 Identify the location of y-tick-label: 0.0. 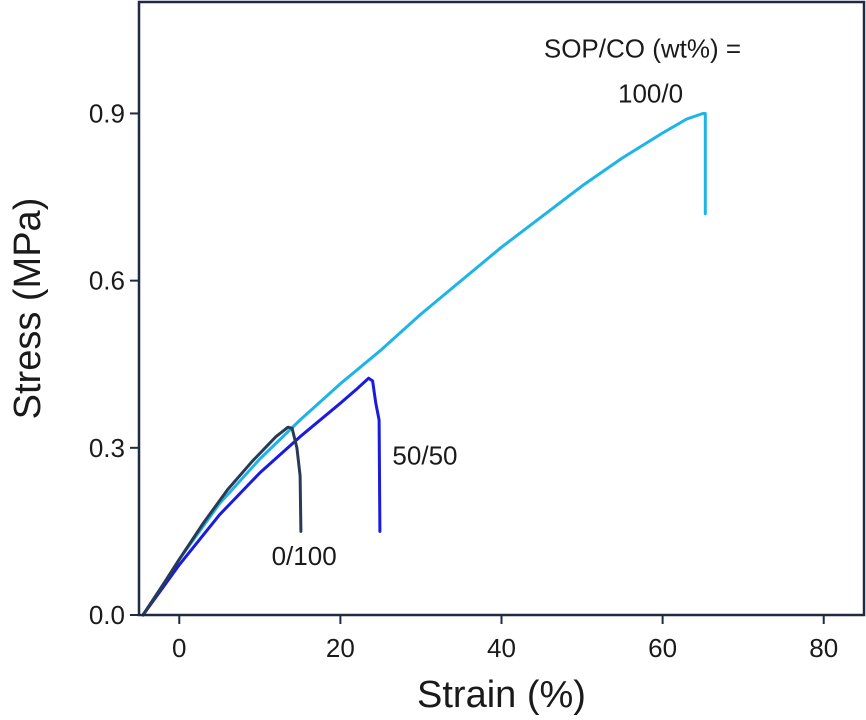
(107, 615).